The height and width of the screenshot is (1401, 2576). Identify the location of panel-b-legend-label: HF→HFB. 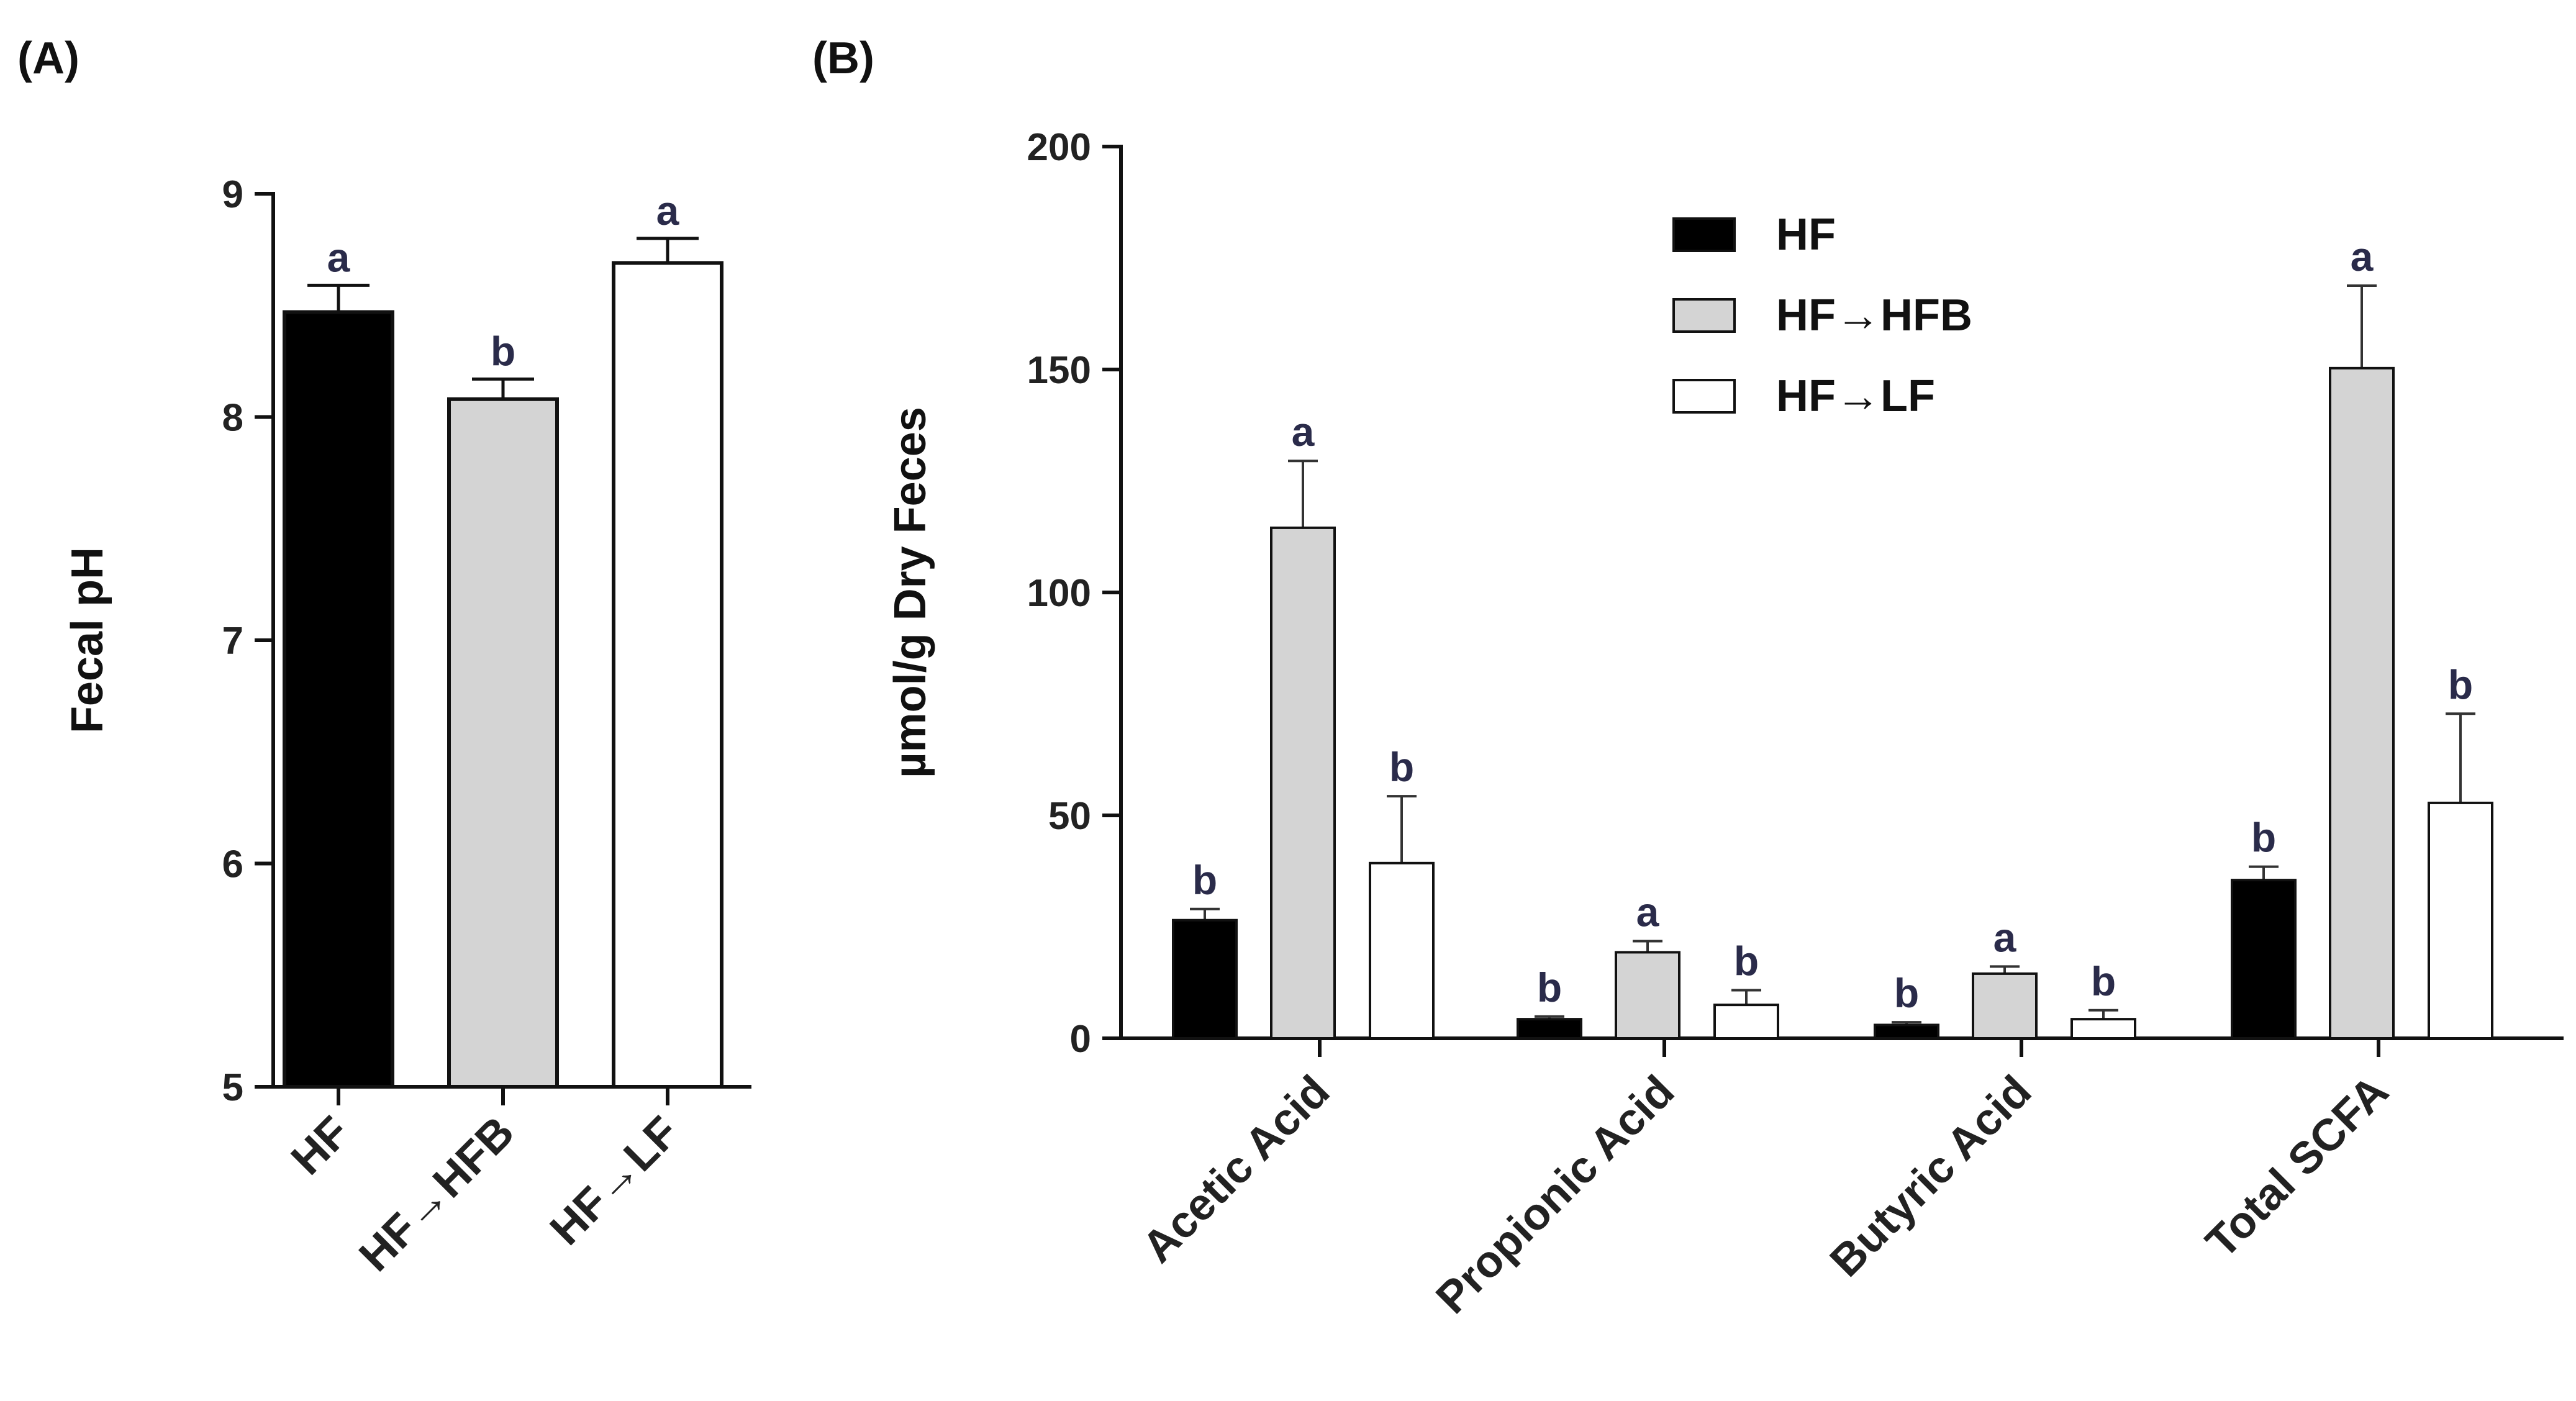
(1874, 315).